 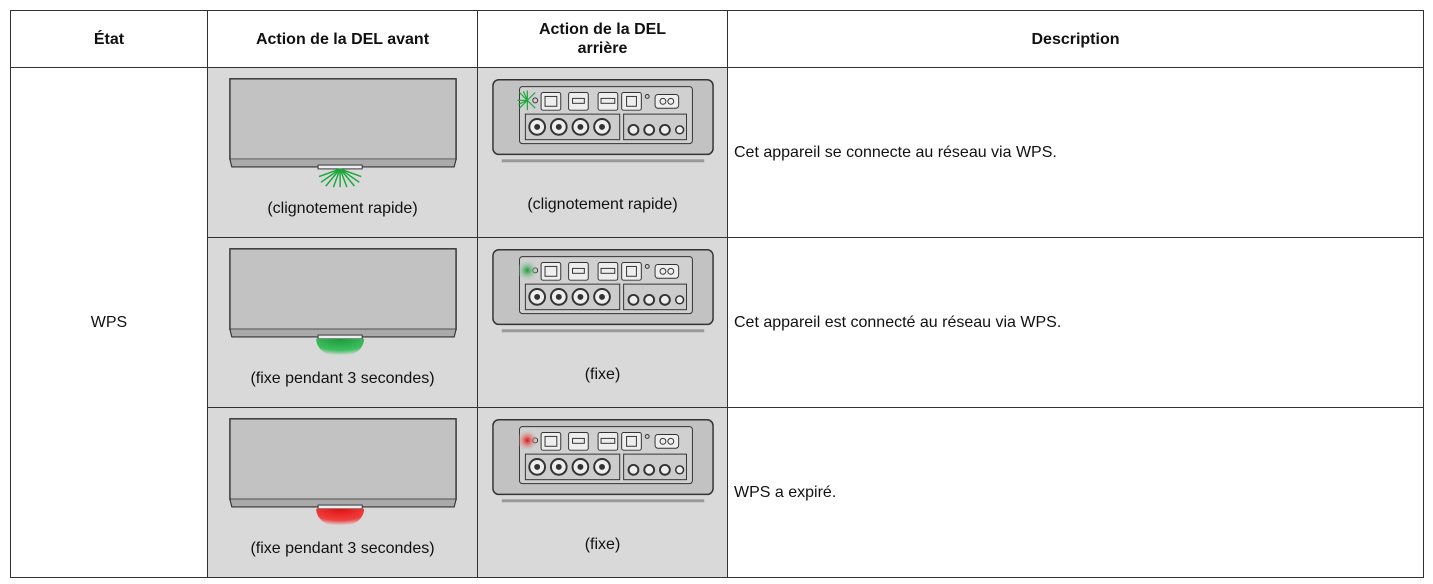 What do you see at coordinates (342, 208) in the screenshot?
I see `front-caption: (clignotement rapide)` at bounding box center [342, 208].